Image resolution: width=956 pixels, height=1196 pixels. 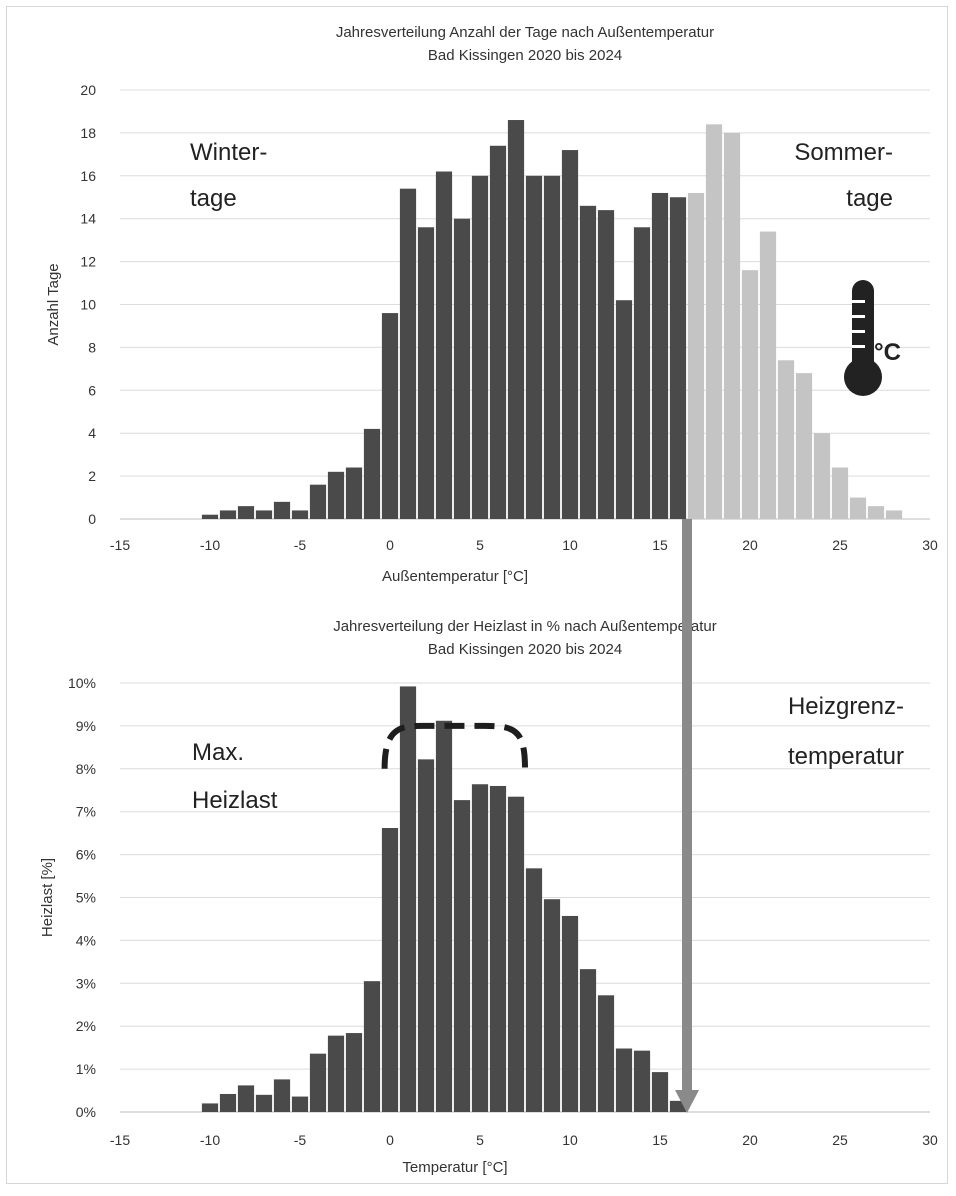 I want to click on y-tick-label: 5%, so click(x=86, y=898).